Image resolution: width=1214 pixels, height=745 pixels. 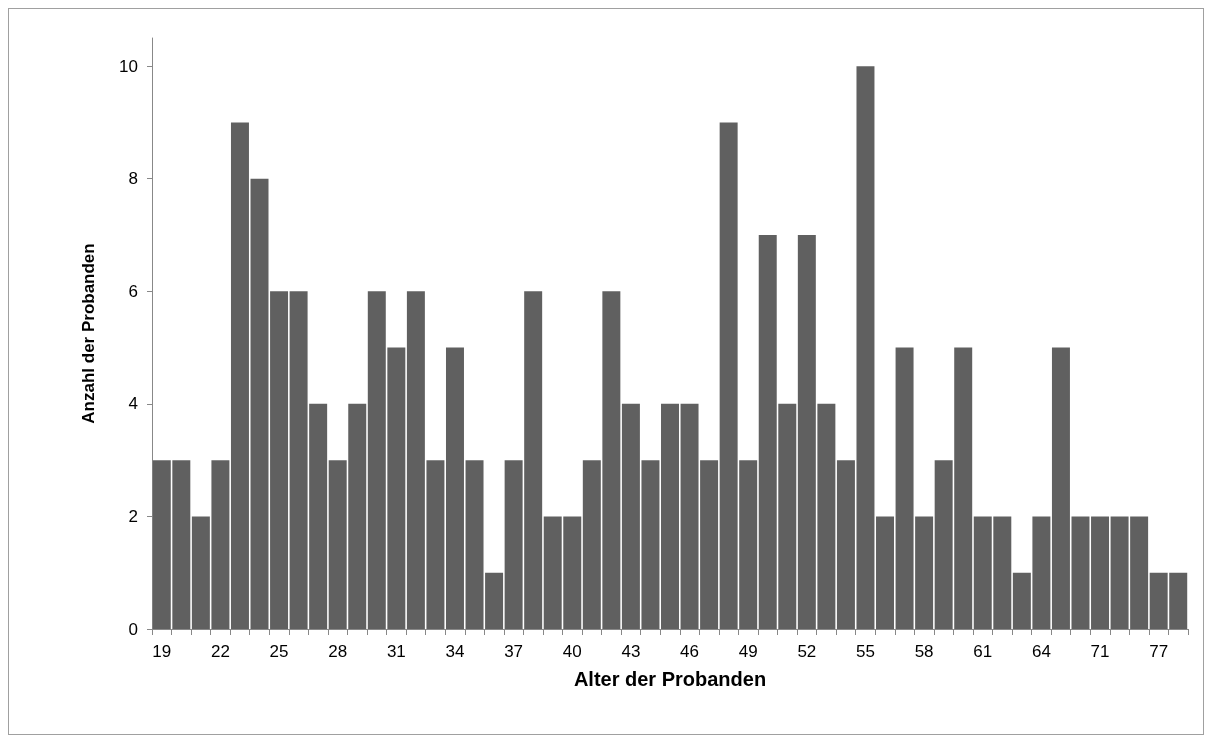 What do you see at coordinates (1041, 651) in the screenshot?
I see `x-tick-label: 64` at bounding box center [1041, 651].